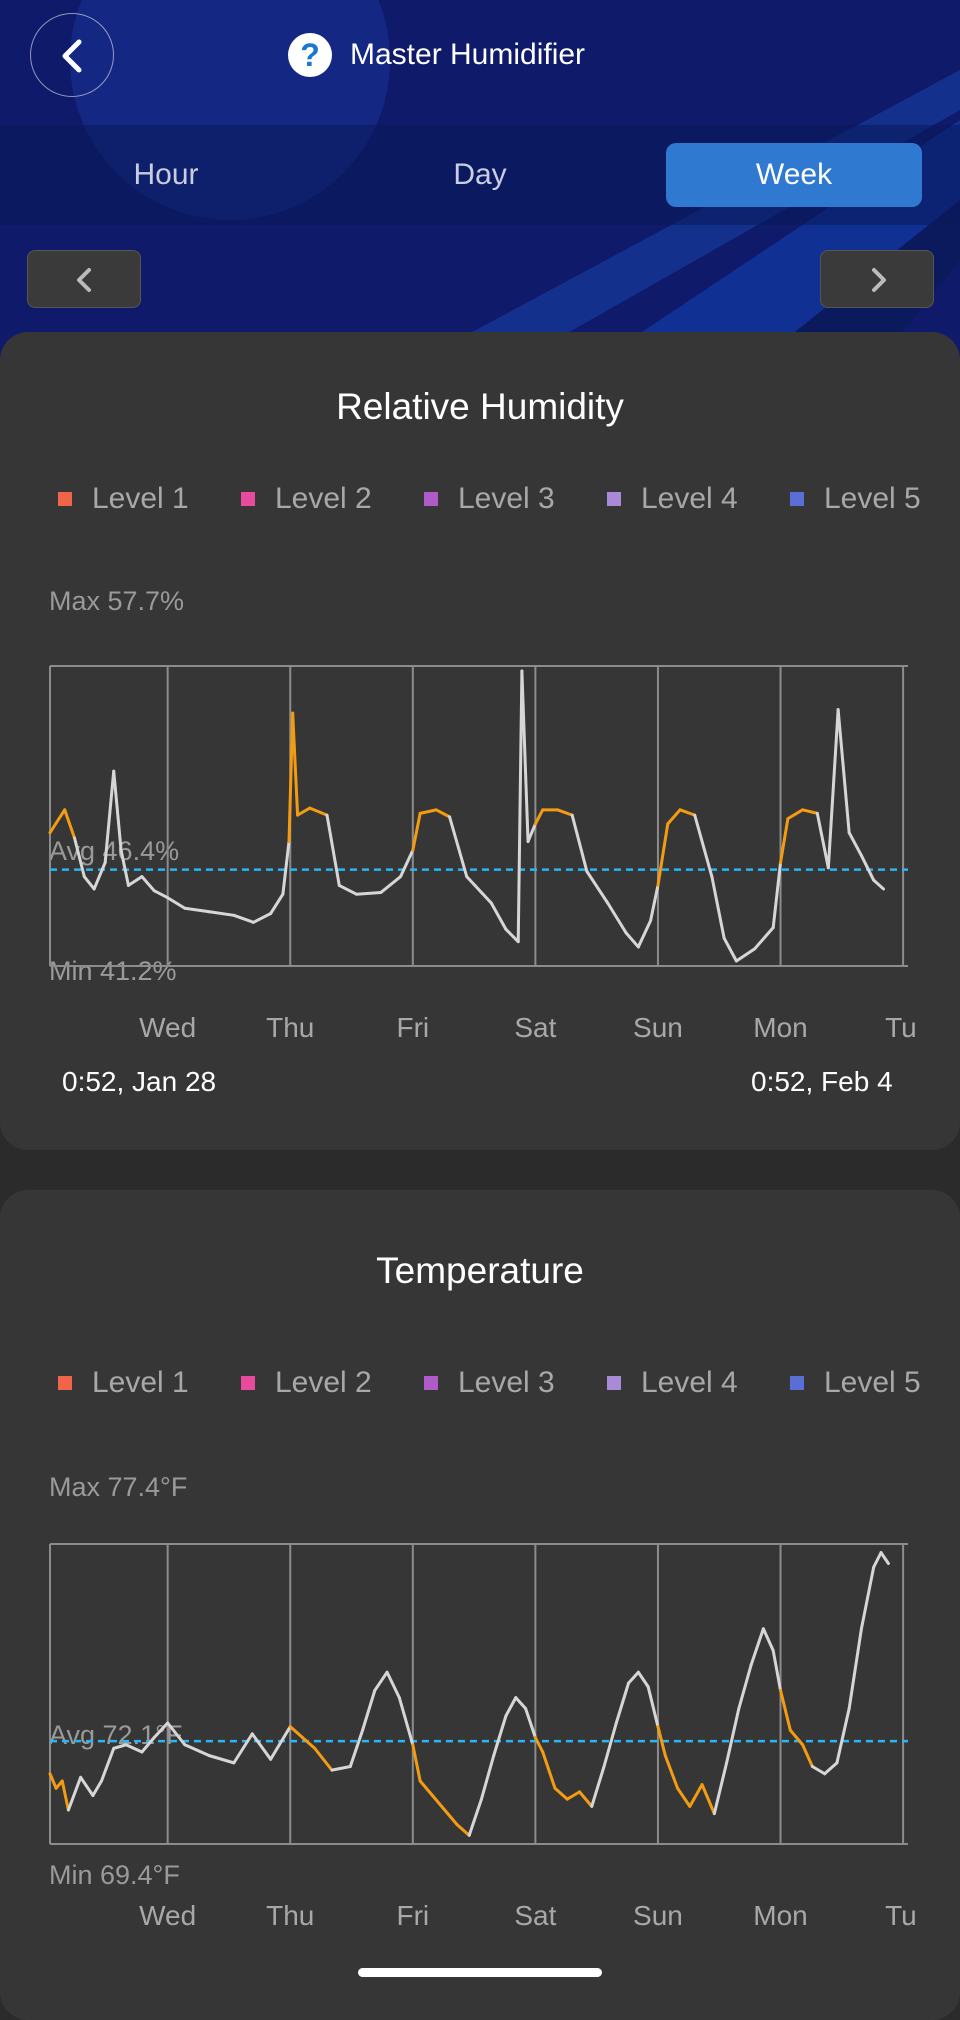  Describe the element at coordinates (489, 1383) in the screenshot. I see `legend-item-level-3: Level 3` at that location.